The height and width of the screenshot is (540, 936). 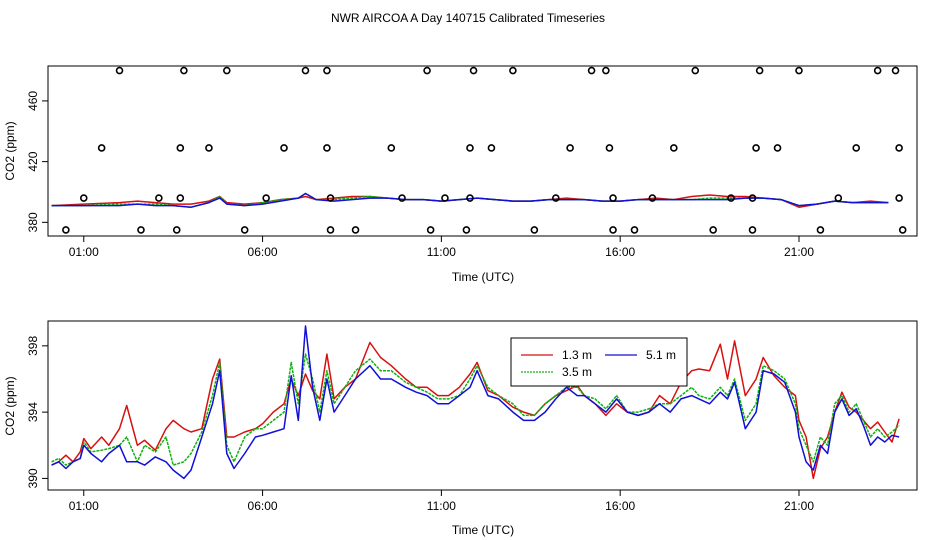 I want to click on top-x-tick-label: 21:00, so click(x=799, y=252).